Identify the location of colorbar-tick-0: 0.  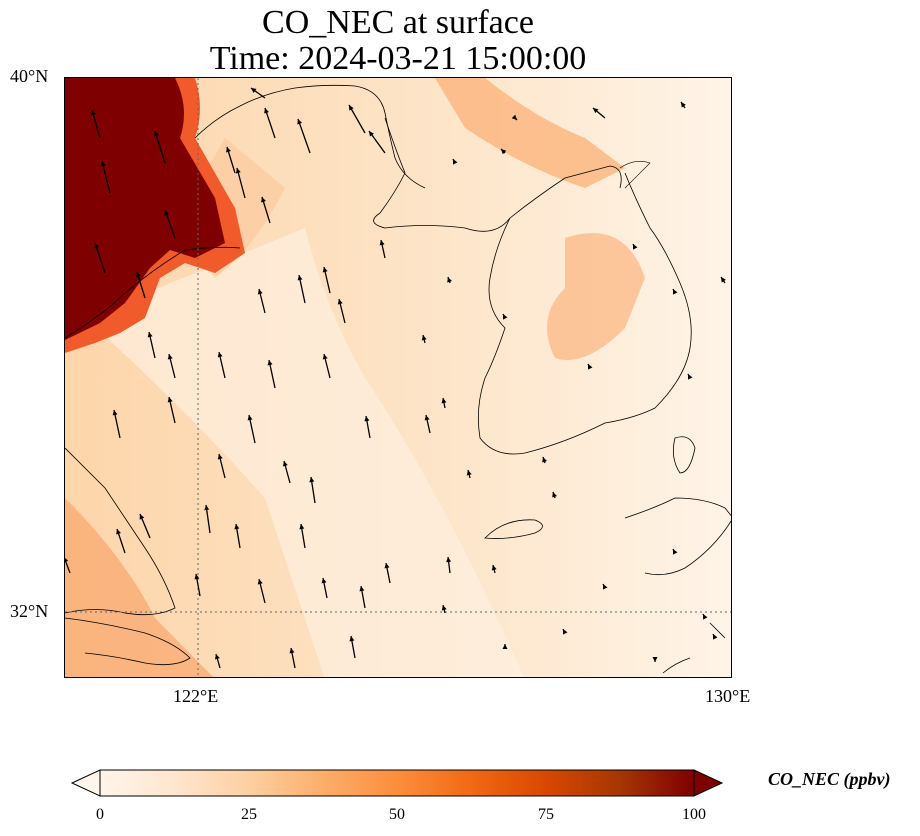
(100, 814).